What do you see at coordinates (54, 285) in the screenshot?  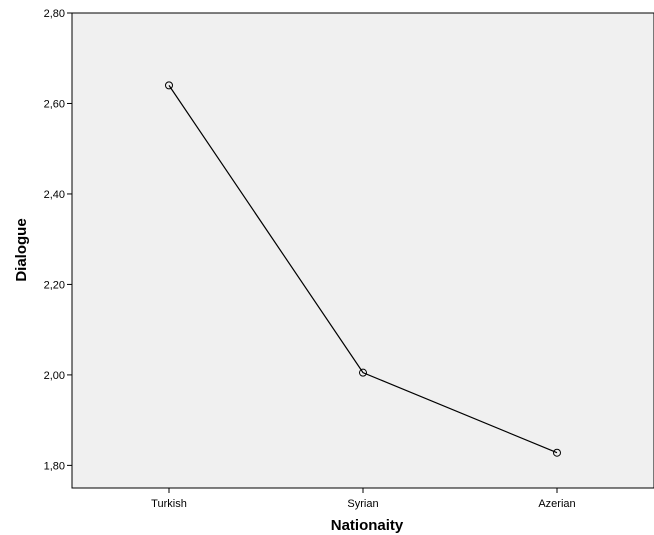 I see `y-tick-label: 2,20` at bounding box center [54, 285].